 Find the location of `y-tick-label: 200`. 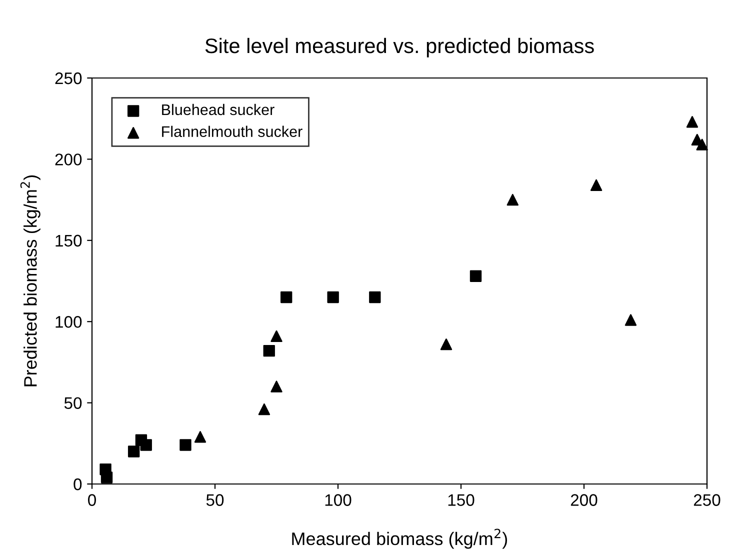

y-tick-label: 200 is located at coordinates (68, 160).